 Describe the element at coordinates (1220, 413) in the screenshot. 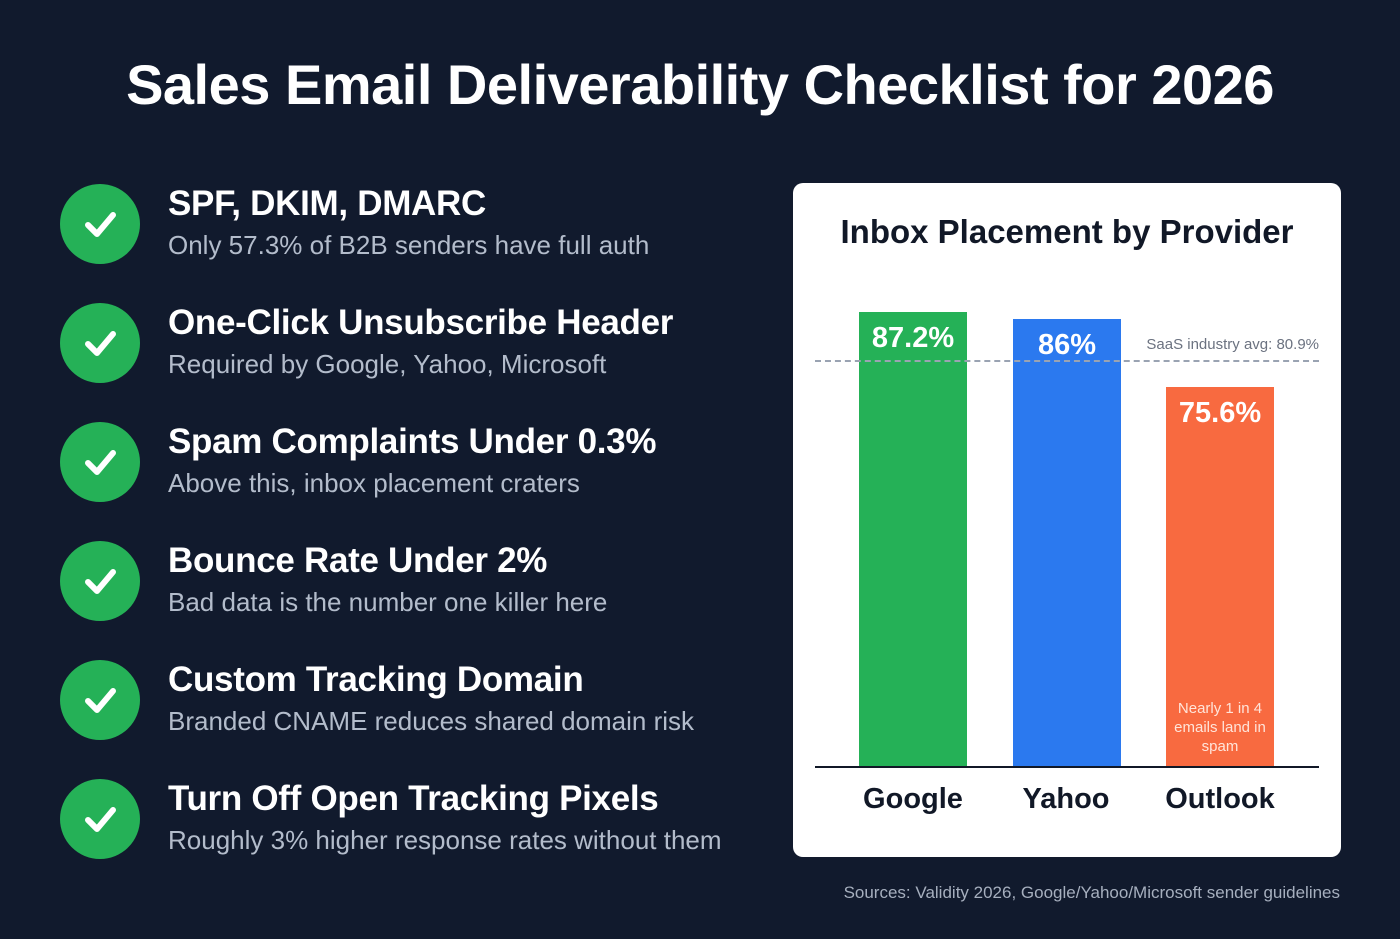

I see `bar-value-label: 75.6%` at that location.